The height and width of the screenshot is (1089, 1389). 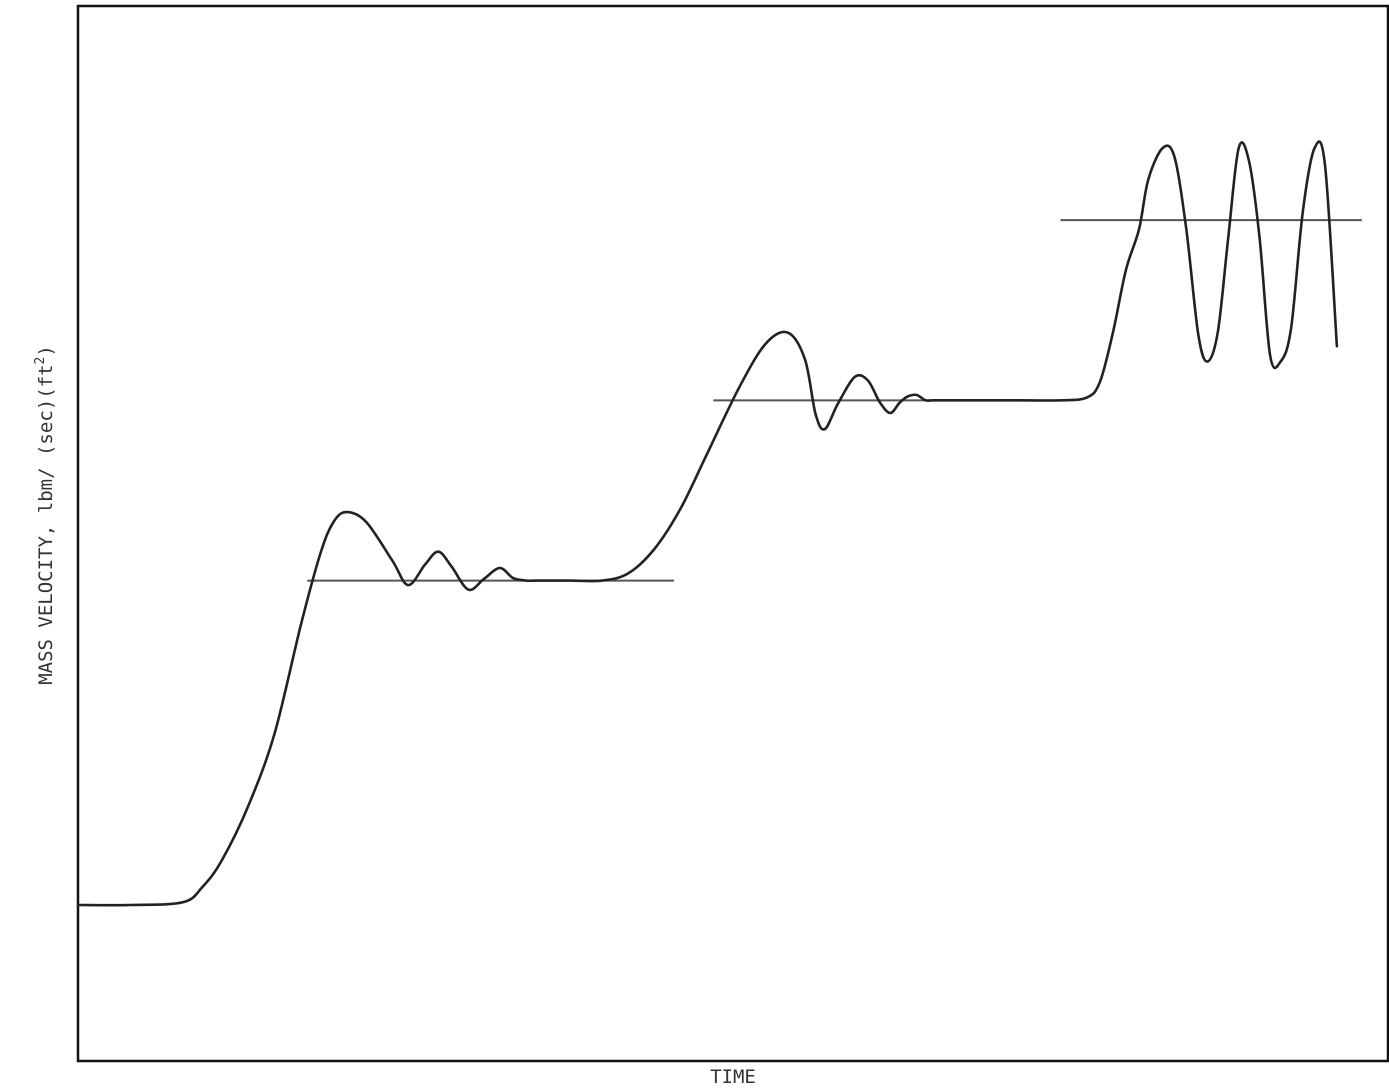 I want to click on y-axis-label-main: MASS VELOCITY, lbm/ (sec)(ft, so click(x=46, y=524).